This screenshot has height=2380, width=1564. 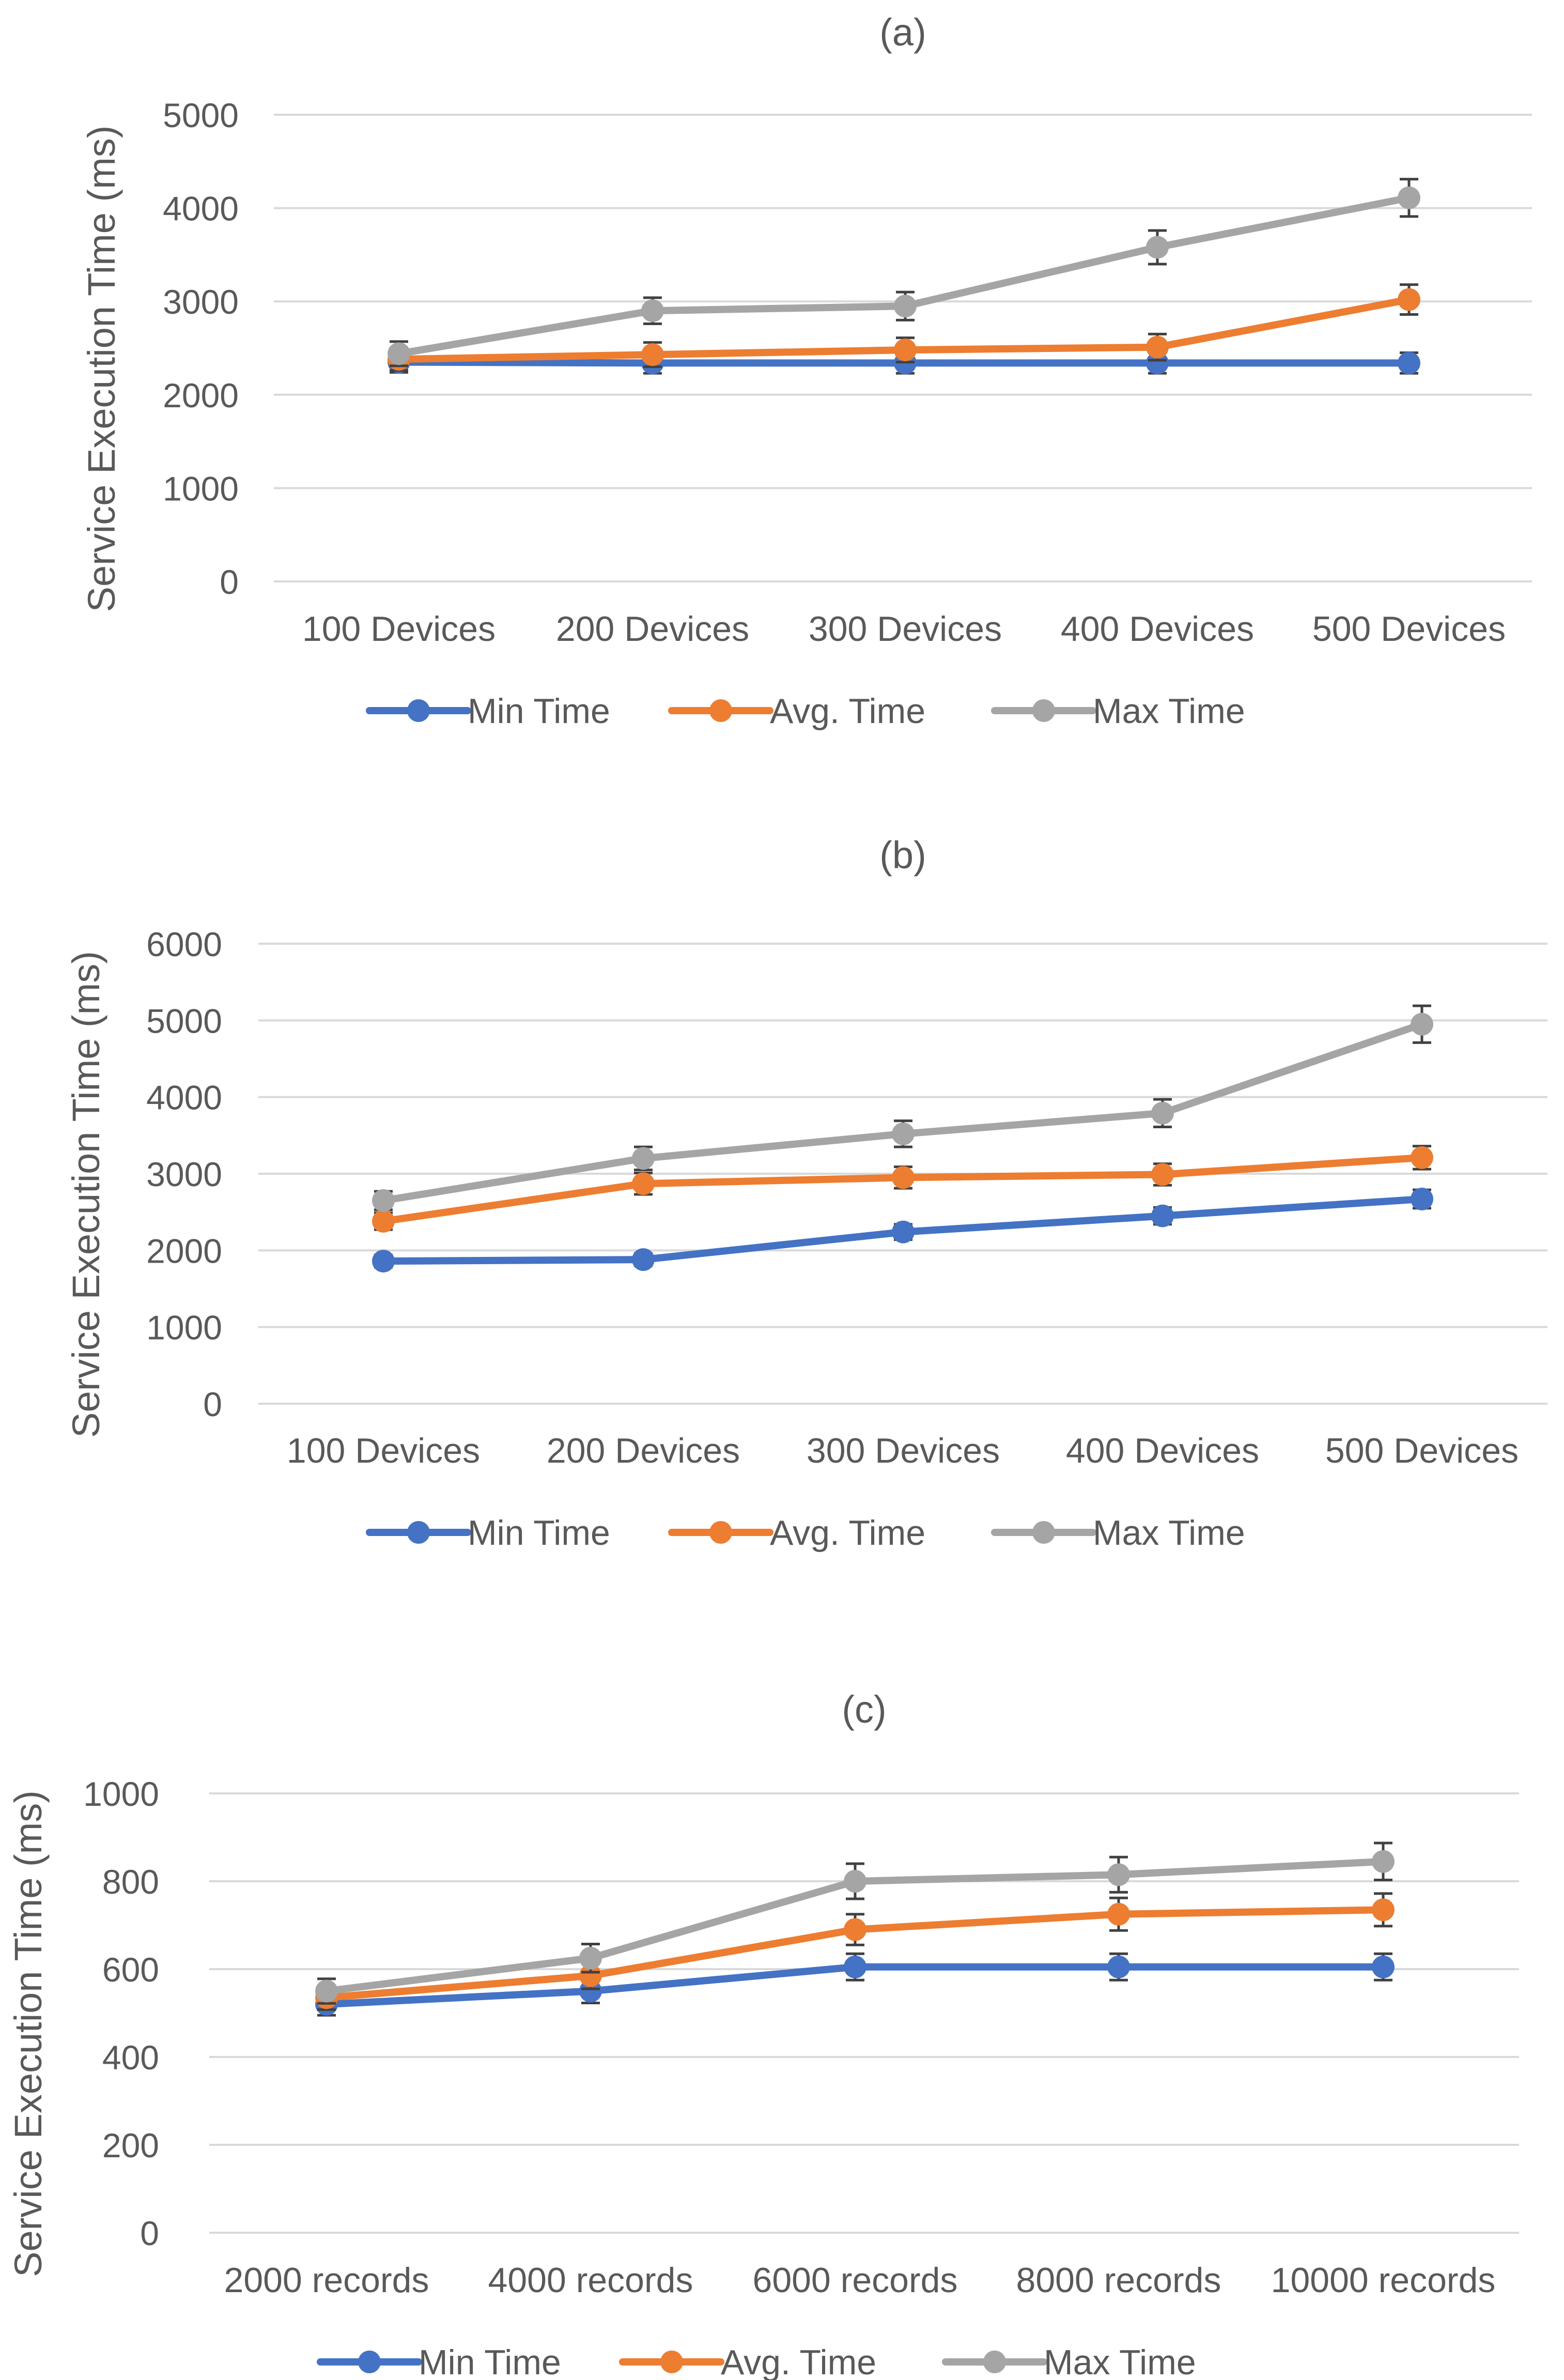 What do you see at coordinates (130, 1882) in the screenshot?
I see `y-tick-label: 800` at bounding box center [130, 1882].